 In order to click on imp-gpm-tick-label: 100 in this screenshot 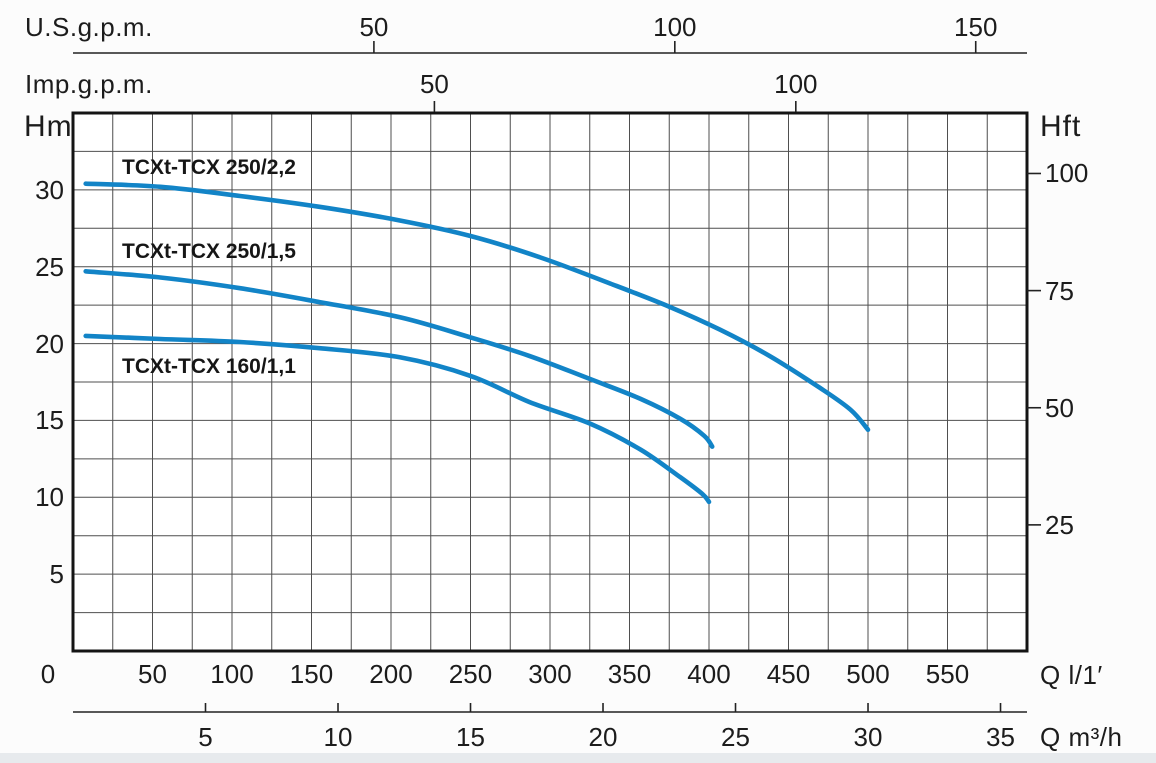, I will do `click(796, 84)`.